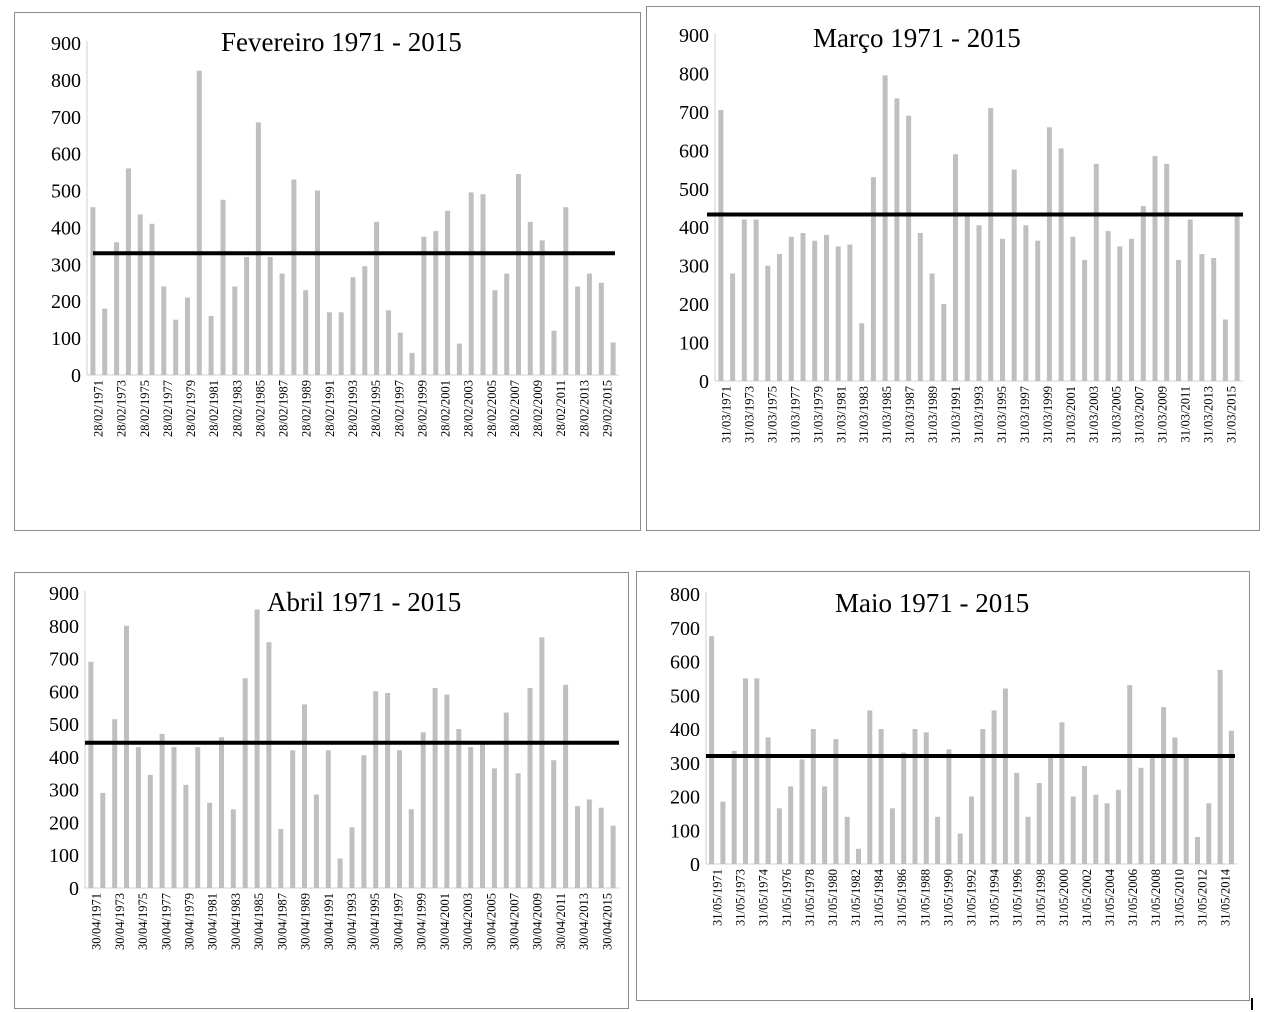 This screenshot has height=1012, width=1264. I want to click on x-tick-label: 30/04/1985, so click(259, 921).